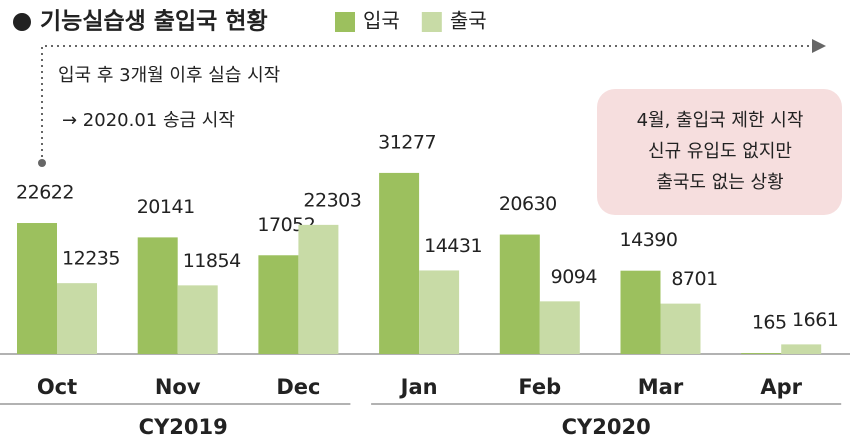  What do you see at coordinates (661, 387) in the screenshot?
I see `x-tick-label: Mar` at bounding box center [661, 387].